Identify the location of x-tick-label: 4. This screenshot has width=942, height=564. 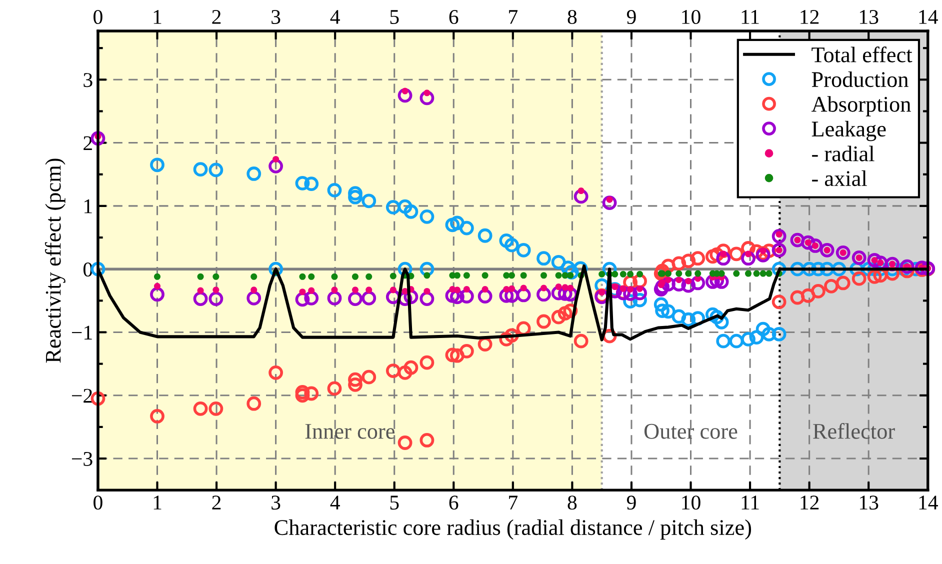
(335, 503).